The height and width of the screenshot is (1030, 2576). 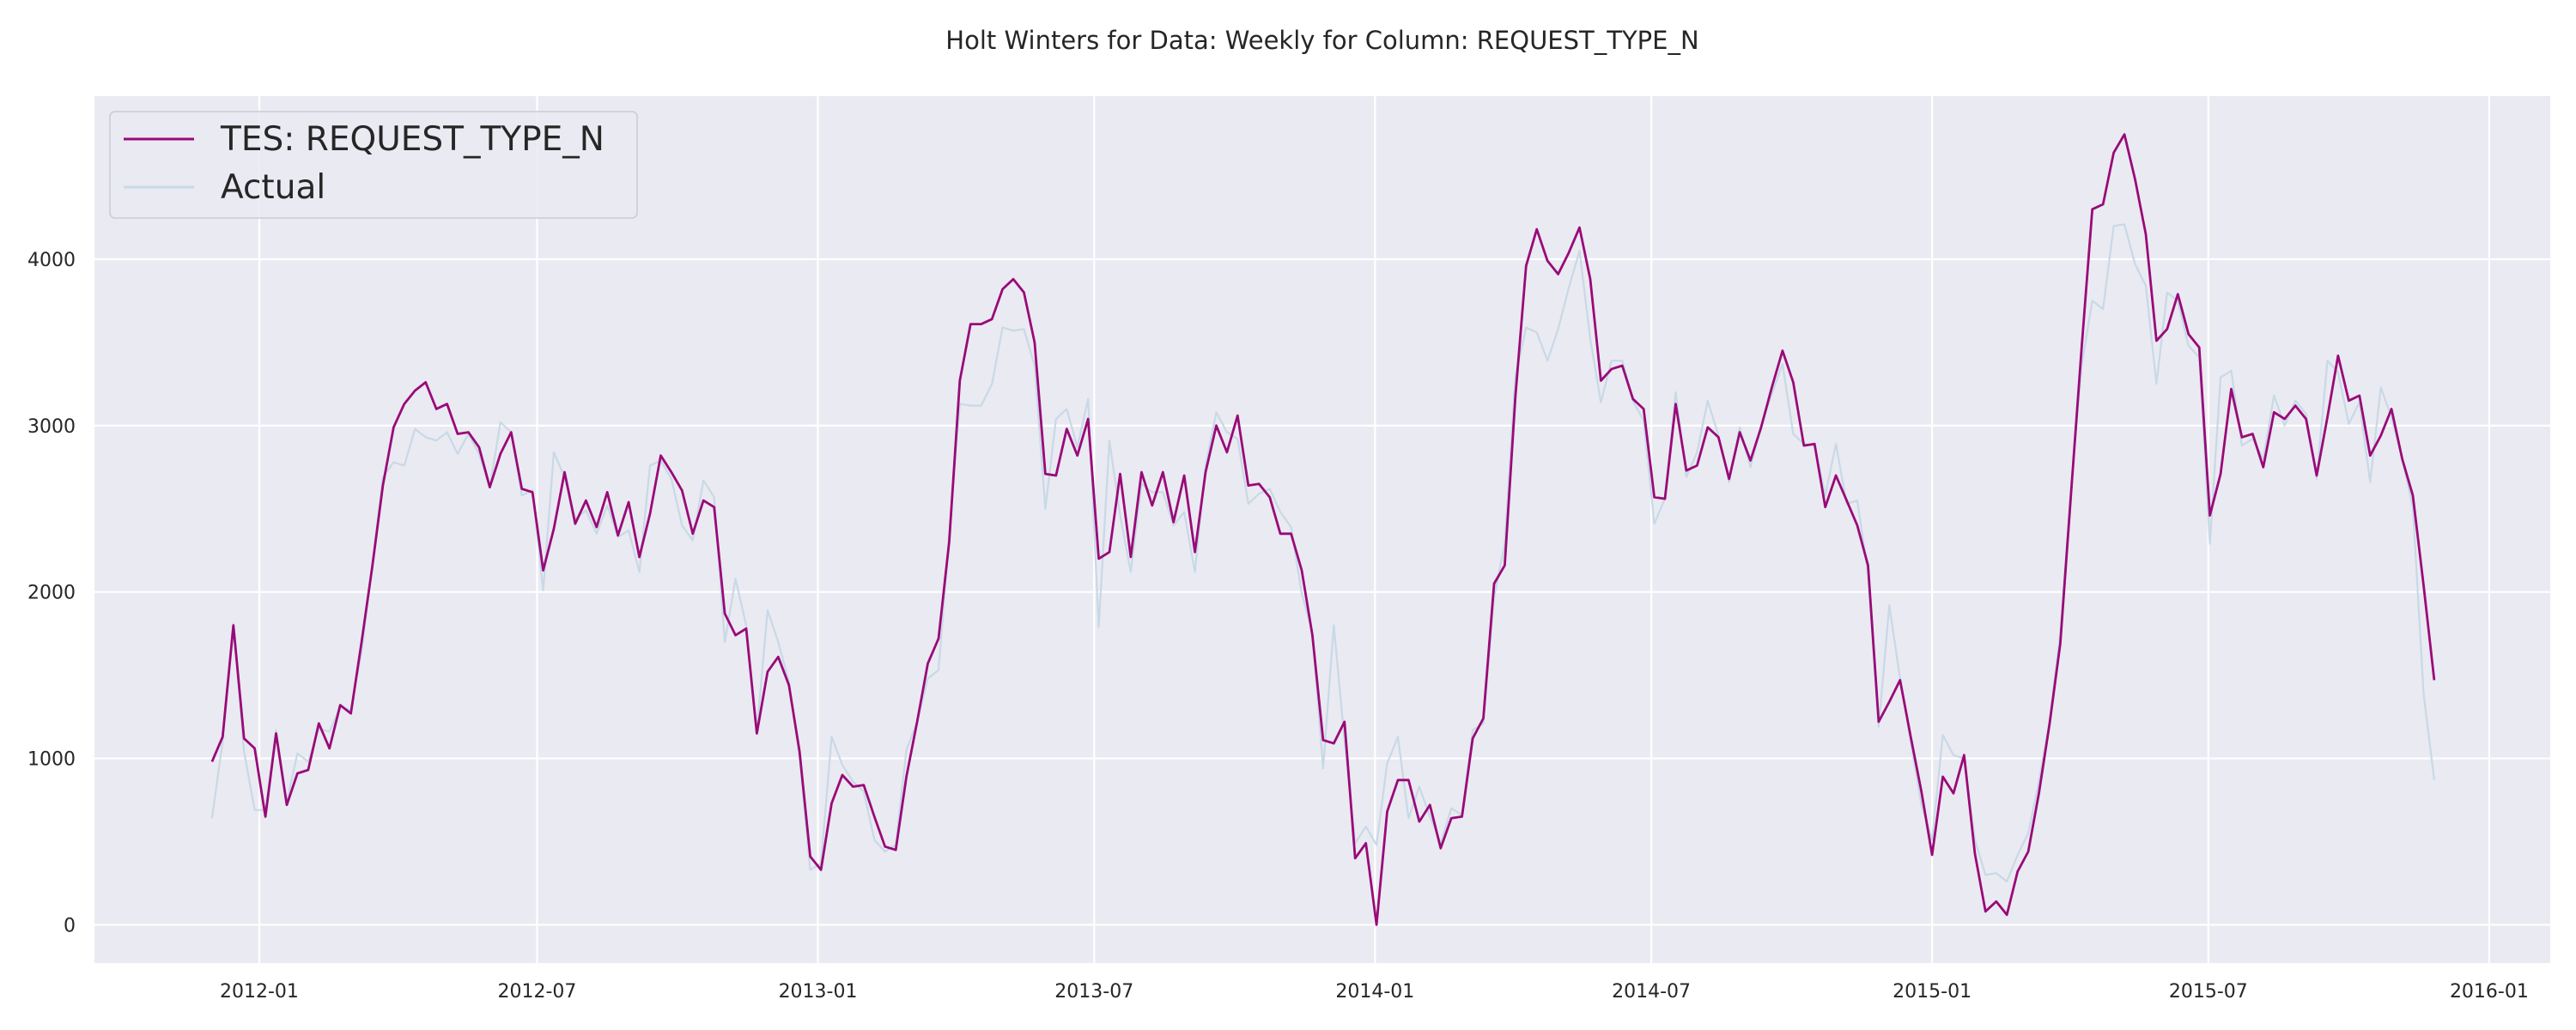 I want to click on legend-label-tes: TES: REQUEST_TYPE_N, so click(x=412, y=139).